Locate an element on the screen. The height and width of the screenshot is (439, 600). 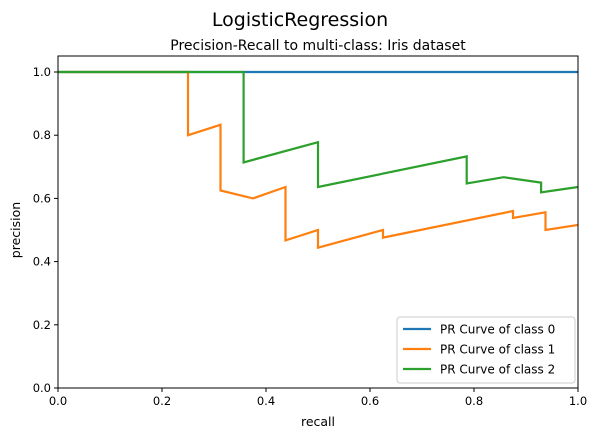
legend-box is located at coordinates (486, 350).